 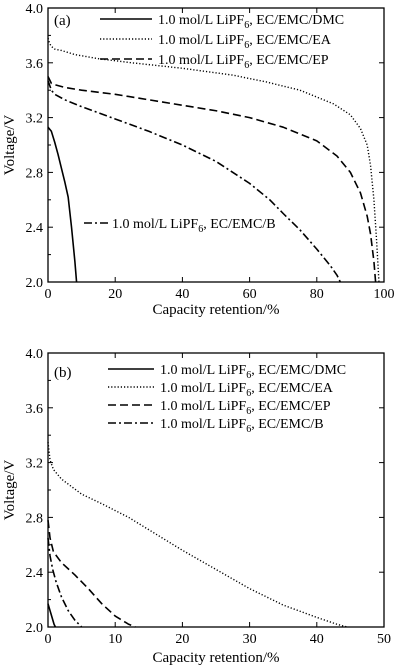 What do you see at coordinates (35, 573) in the screenshot?
I see `y-tick-label-b-1: 2.4` at bounding box center [35, 573].